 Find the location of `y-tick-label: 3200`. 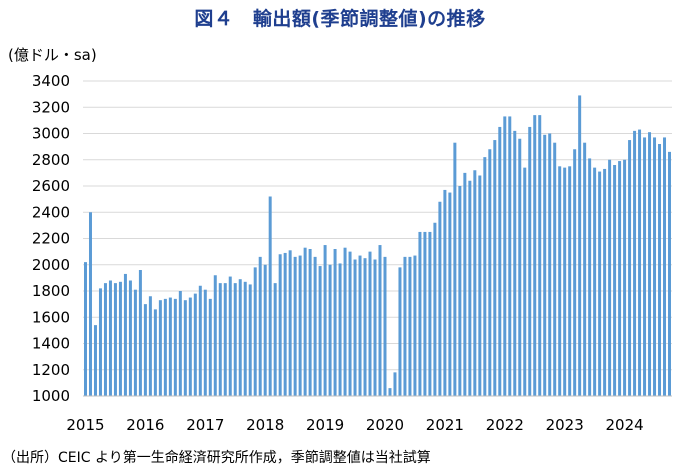

y-tick-label: 3200 is located at coordinates (51, 107).